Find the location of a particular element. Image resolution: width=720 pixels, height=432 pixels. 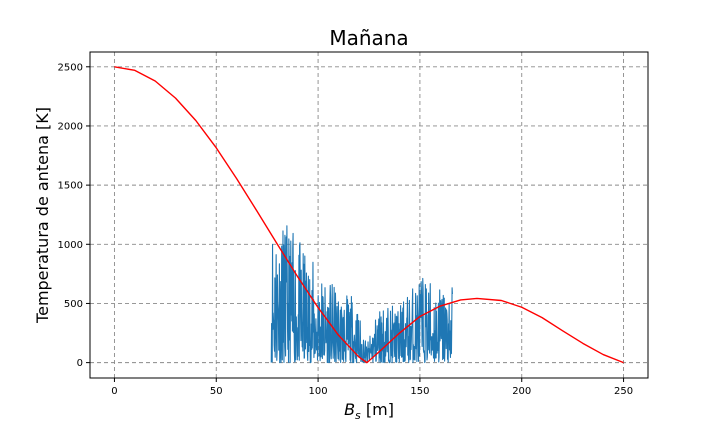

y-tick-label: 2000 is located at coordinates (70, 126).